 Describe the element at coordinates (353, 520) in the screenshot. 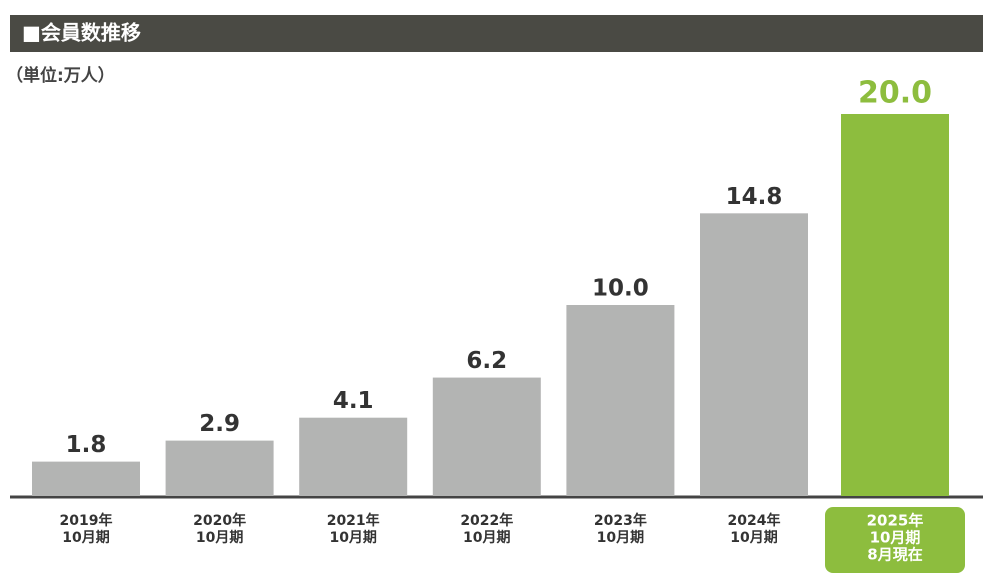

I see `x-tick-label: 2021年` at that location.